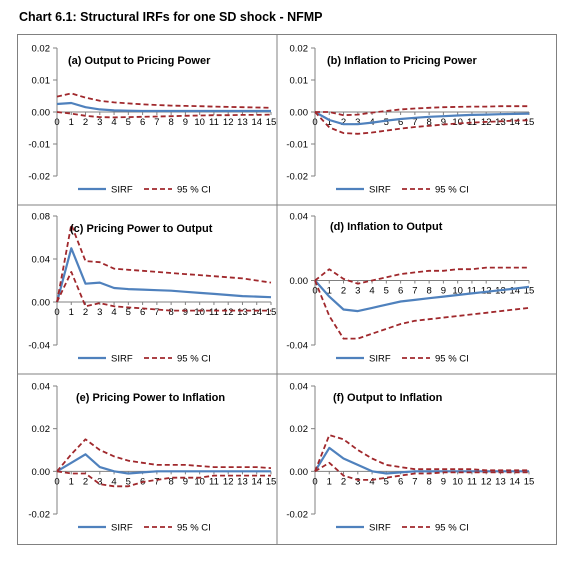 The width and height of the screenshot is (575, 562). What do you see at coordinates (41, 217) in the screenshot?
I see `y-tick-label: 0.08` at bounding box center [41, 217].